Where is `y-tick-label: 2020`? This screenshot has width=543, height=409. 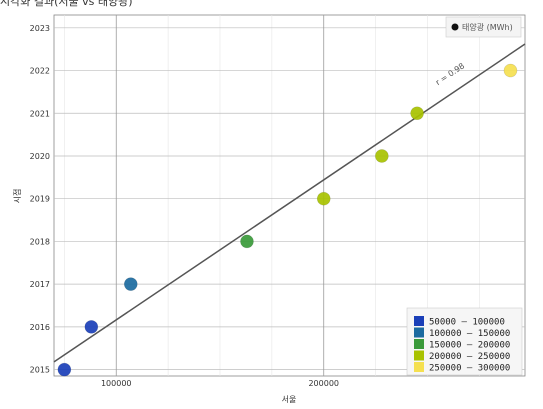 y-tick-label: 2020 is located at coordinates (40, 156).